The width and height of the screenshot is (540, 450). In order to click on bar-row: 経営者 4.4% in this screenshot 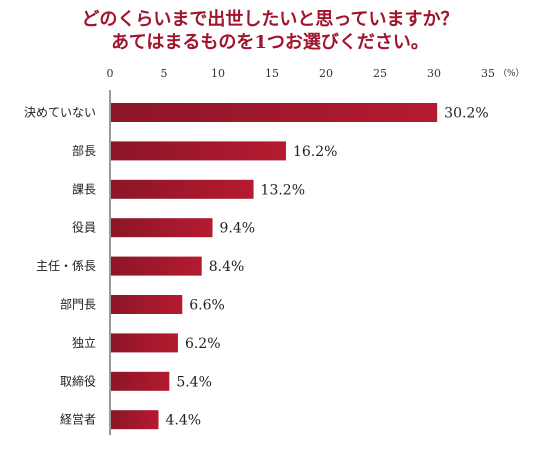, I will do `click(131, 420)`.